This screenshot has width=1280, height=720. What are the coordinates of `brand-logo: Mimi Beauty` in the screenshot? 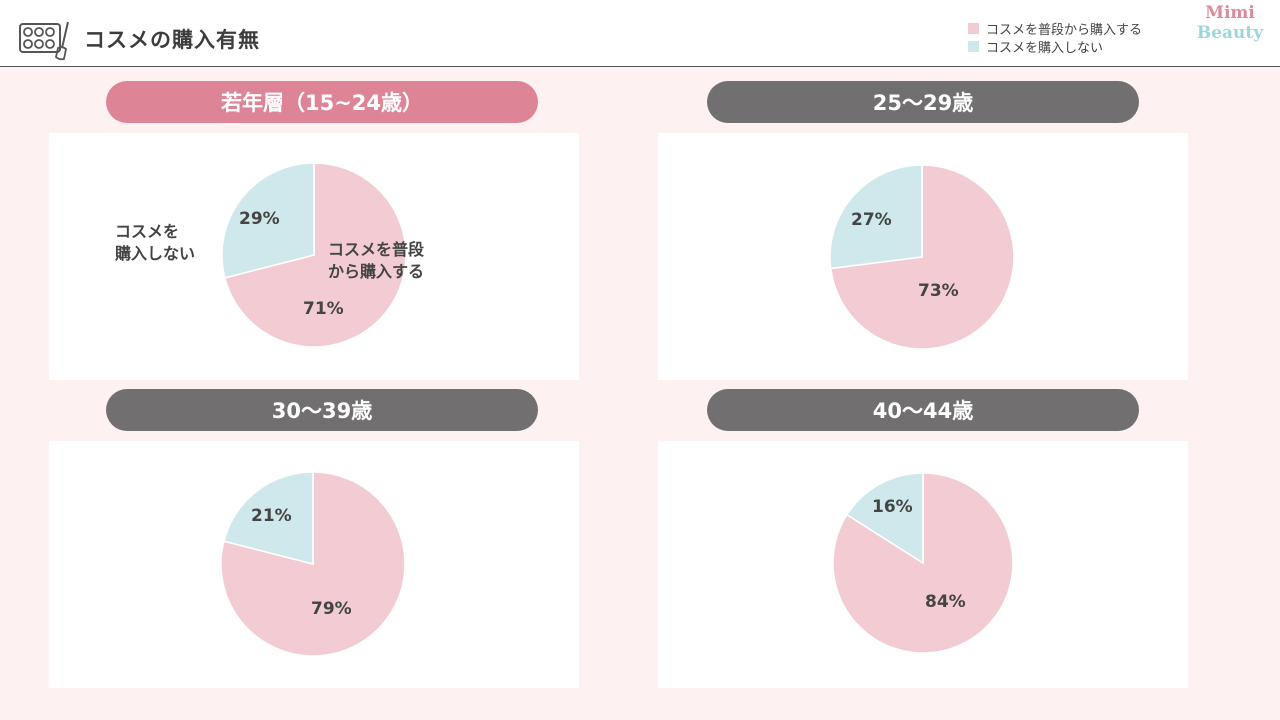 It's located at (1230, 23).